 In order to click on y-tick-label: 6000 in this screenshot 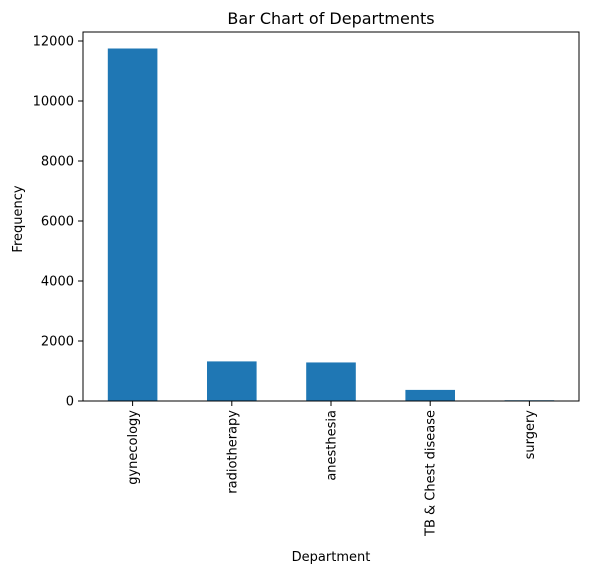, I will do `click(57, 222)`.